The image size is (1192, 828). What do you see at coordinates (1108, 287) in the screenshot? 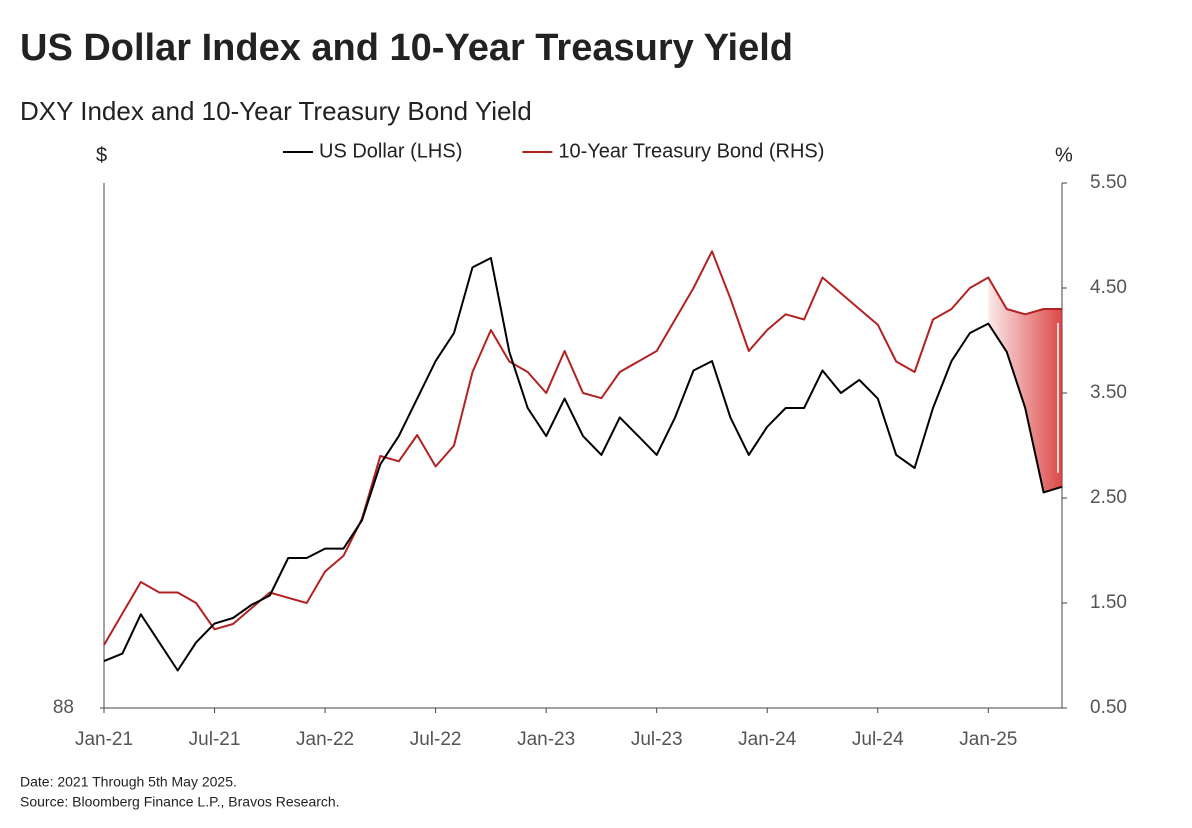
I see `y2-tick-label: 4.50` at bounding box center [1108, 287].